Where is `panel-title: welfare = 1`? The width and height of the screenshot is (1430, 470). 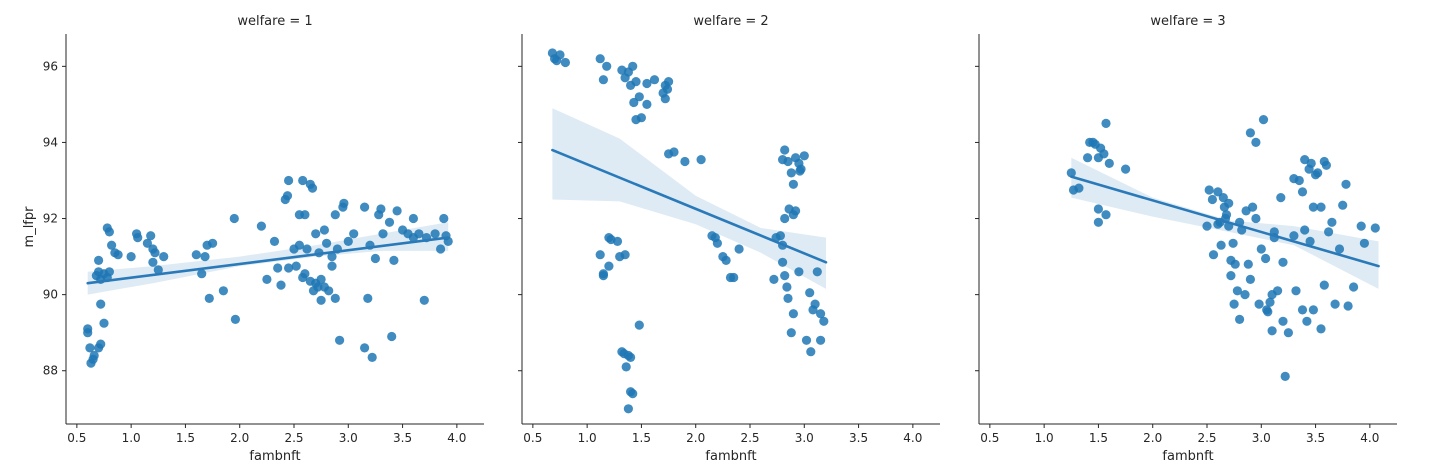
panel-title: welfare = 1 is located at coordinates (274, 21).